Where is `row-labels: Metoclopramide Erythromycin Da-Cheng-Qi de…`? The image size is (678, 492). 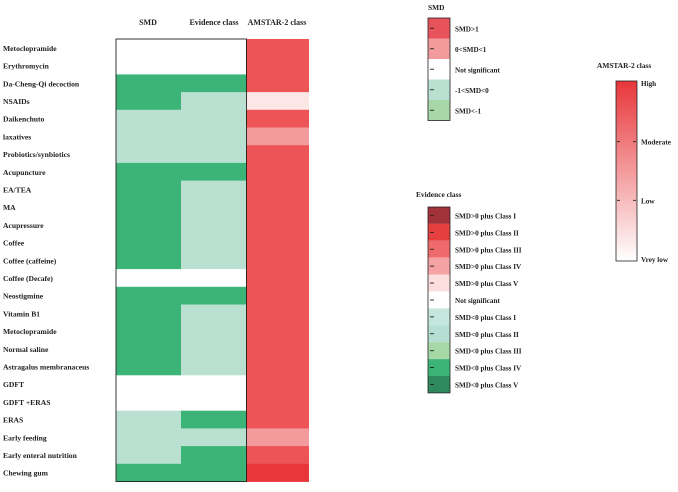 row-labels: Metoclopramide Erythromycin Da-Cheng-Qi de… is located at coordinates (46, 261).